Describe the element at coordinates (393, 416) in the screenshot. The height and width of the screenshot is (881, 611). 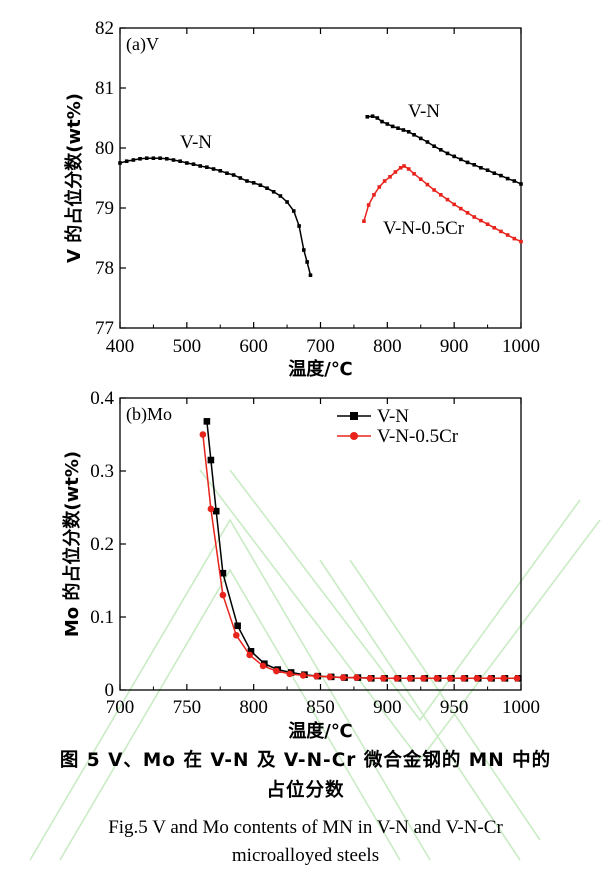
I see `legend-label: V-N` at that location.